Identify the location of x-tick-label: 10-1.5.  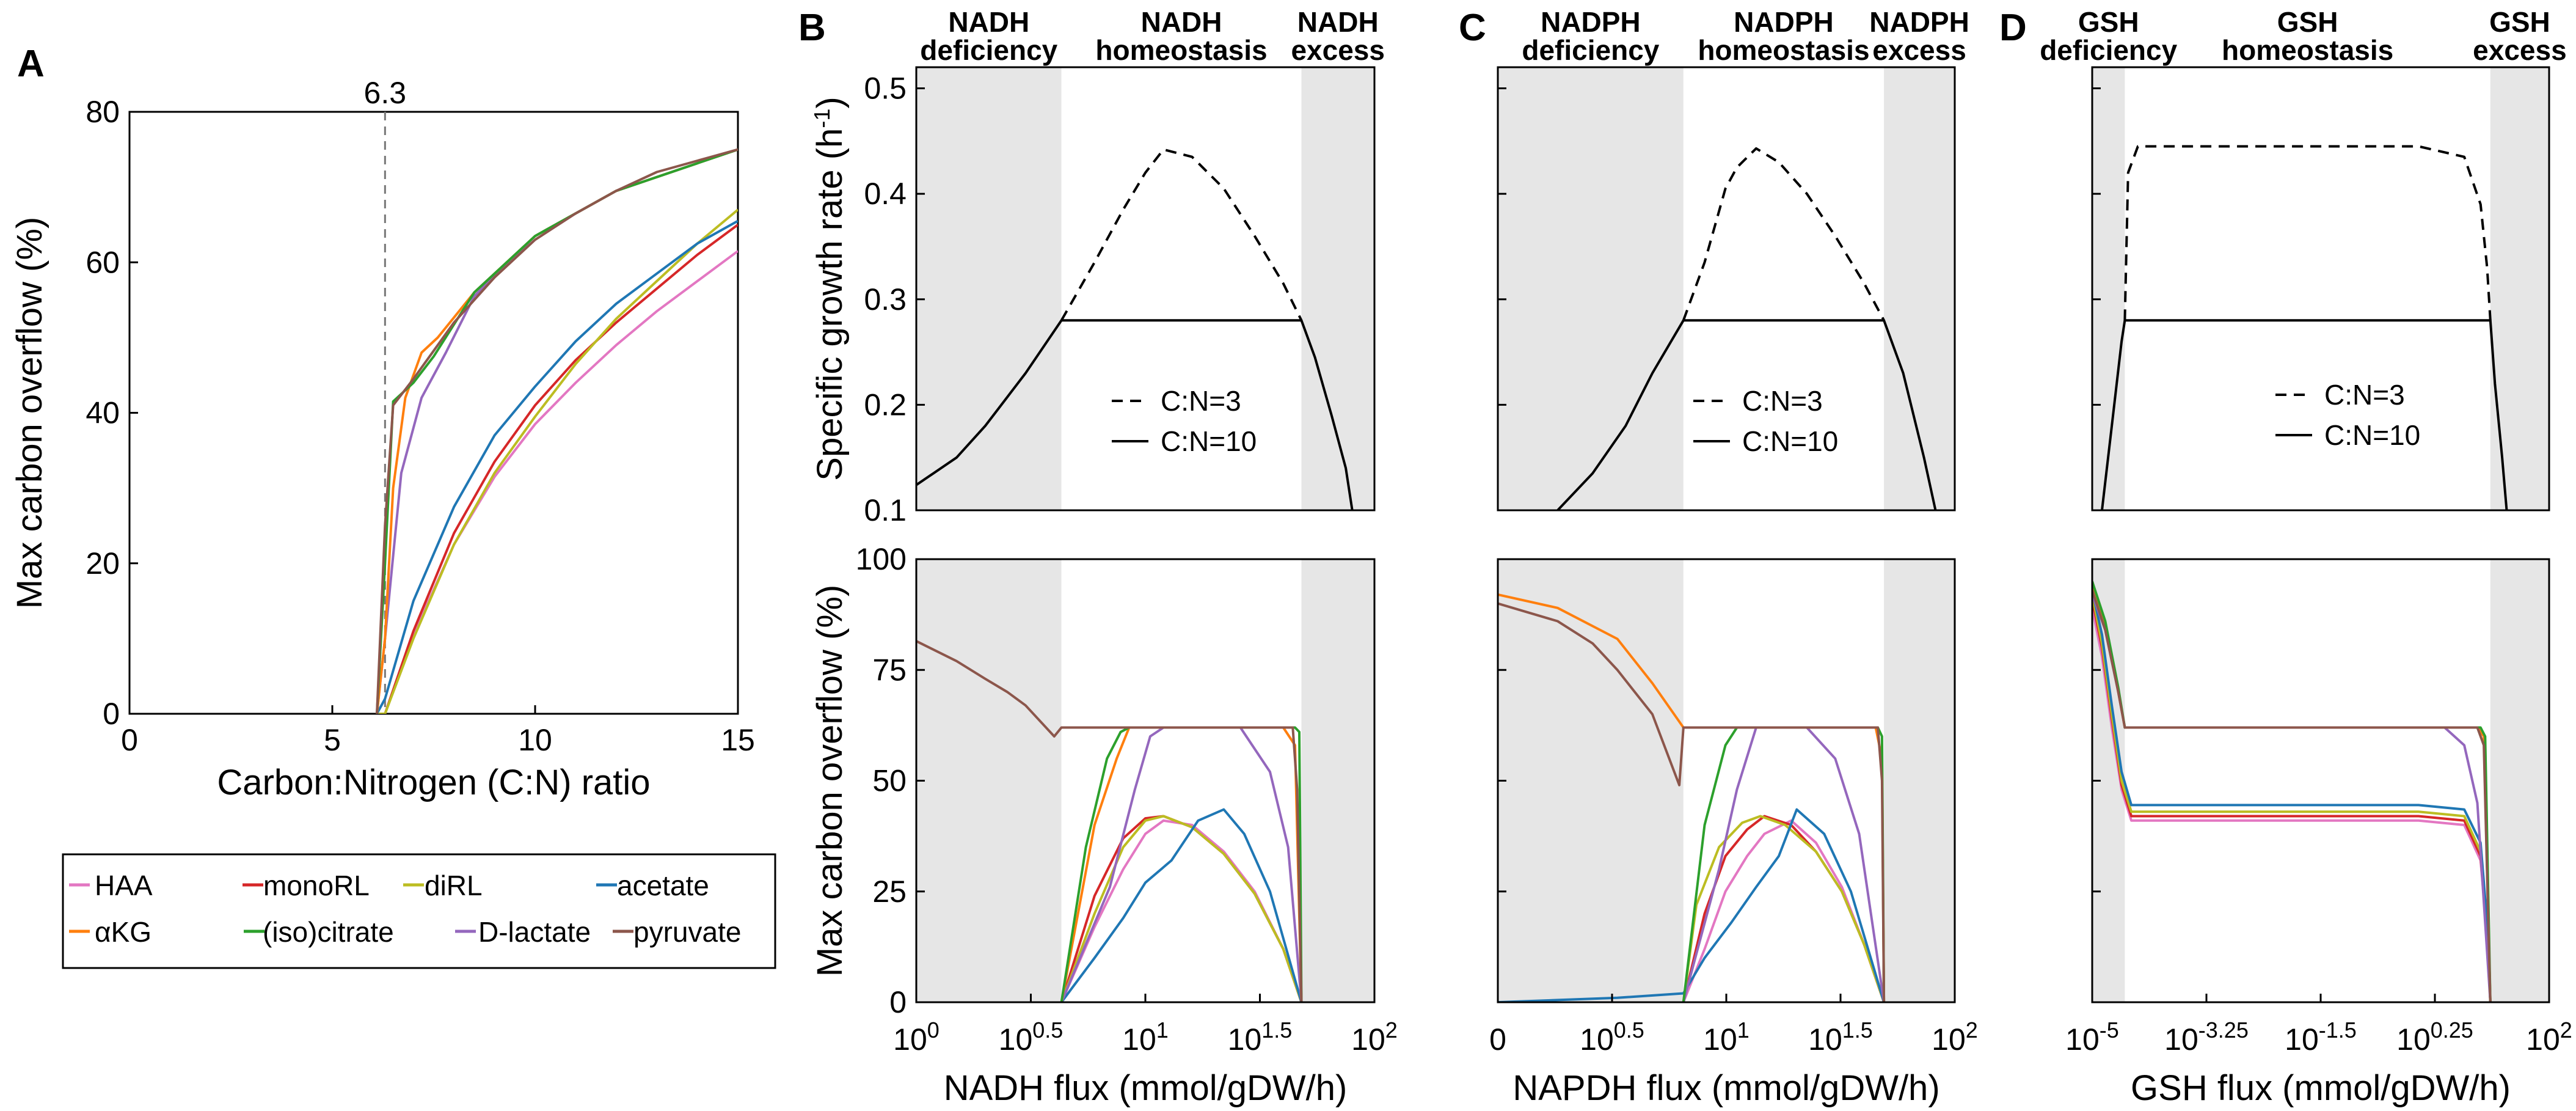
(2321, 1037).